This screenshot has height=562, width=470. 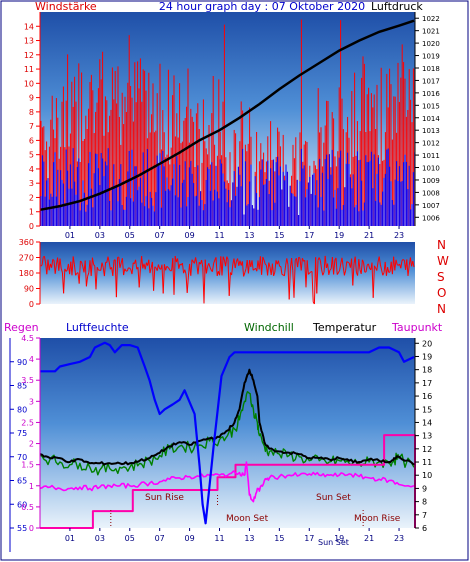 What do you see at coordinates (22, 504) in the screenshot?
I see `humidity-tick-label: 60` at bounding box center [22, 504].